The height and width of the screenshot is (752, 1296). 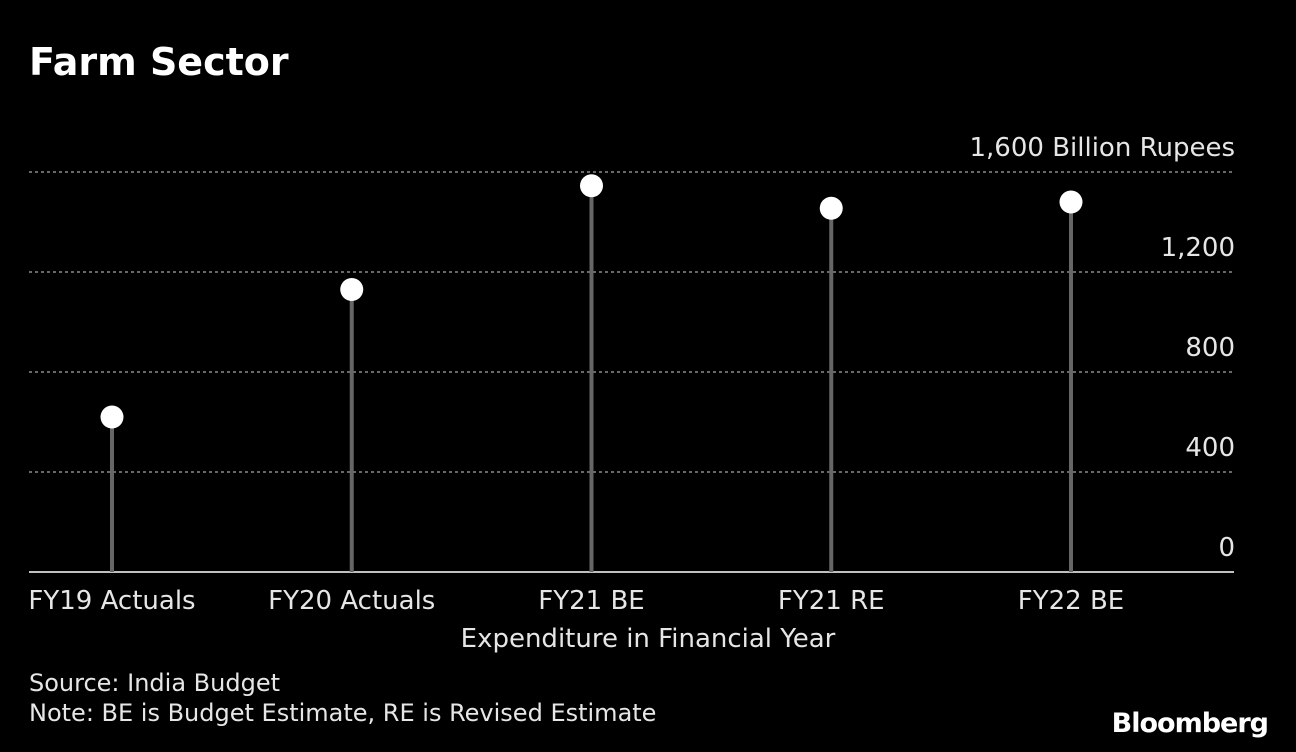 What do you see at coordinates (1210, 448) in the screenshot?
I see `y-tick-label-400: 400` at bounding box center [1210, 448].